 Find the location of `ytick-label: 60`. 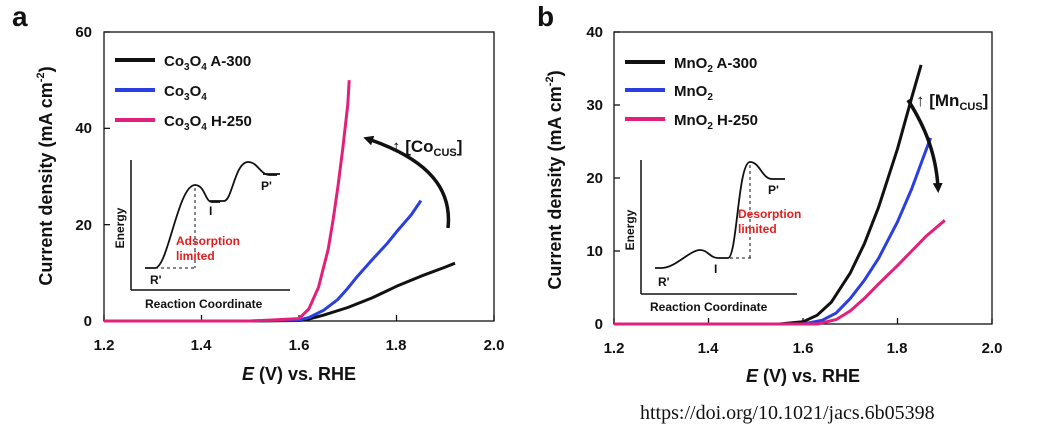

ytick-label: 60 is located at coordinates (83, 32).